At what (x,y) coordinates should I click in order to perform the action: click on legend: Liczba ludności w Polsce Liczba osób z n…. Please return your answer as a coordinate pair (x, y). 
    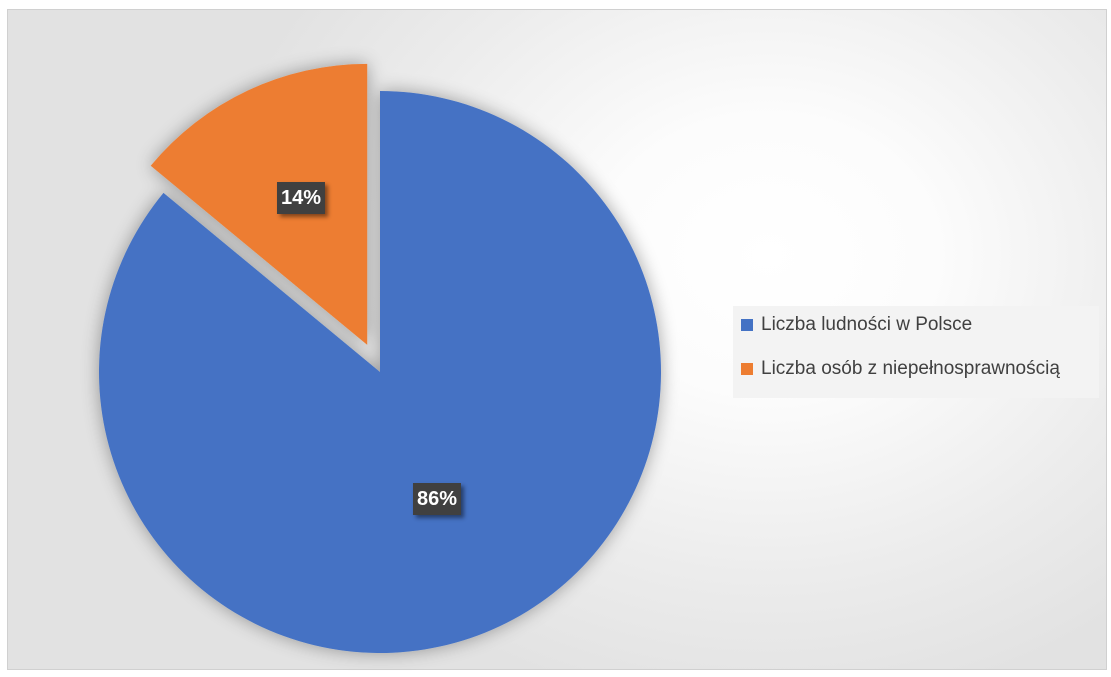
    Looking at the image, I should click on (916, 352).